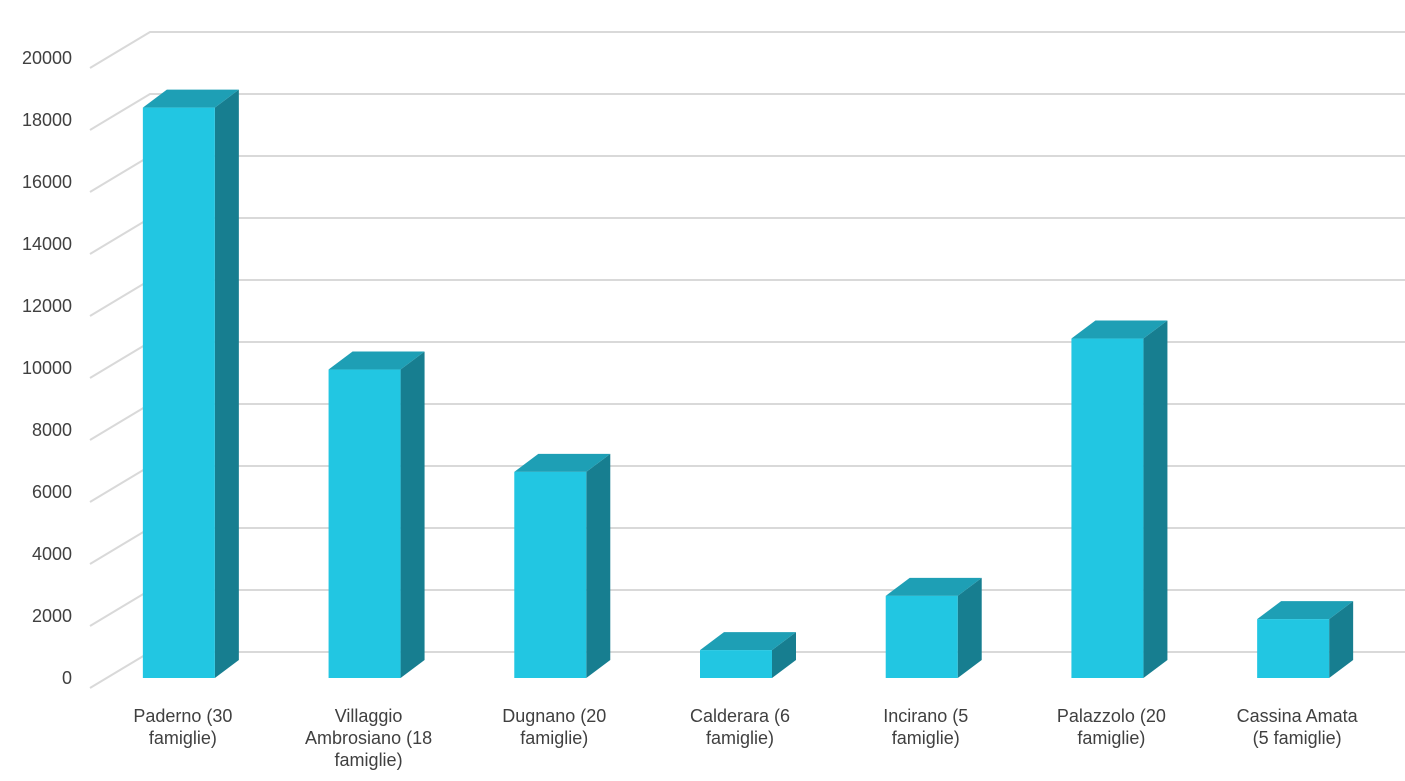  I want to click on x-category-label: Incirano (5 famiglie), so click(925, 727).